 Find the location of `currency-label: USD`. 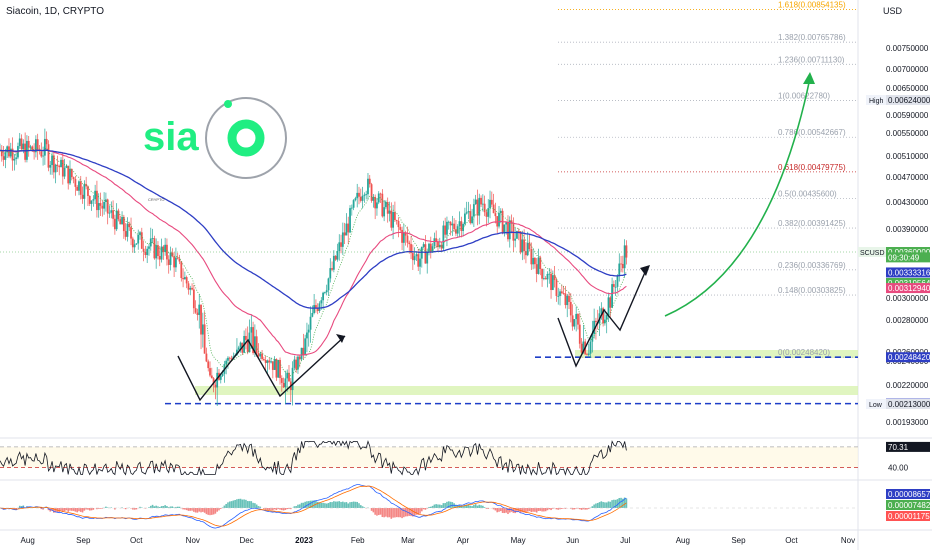

currency-label: USD is located at coordinates (892, 11).